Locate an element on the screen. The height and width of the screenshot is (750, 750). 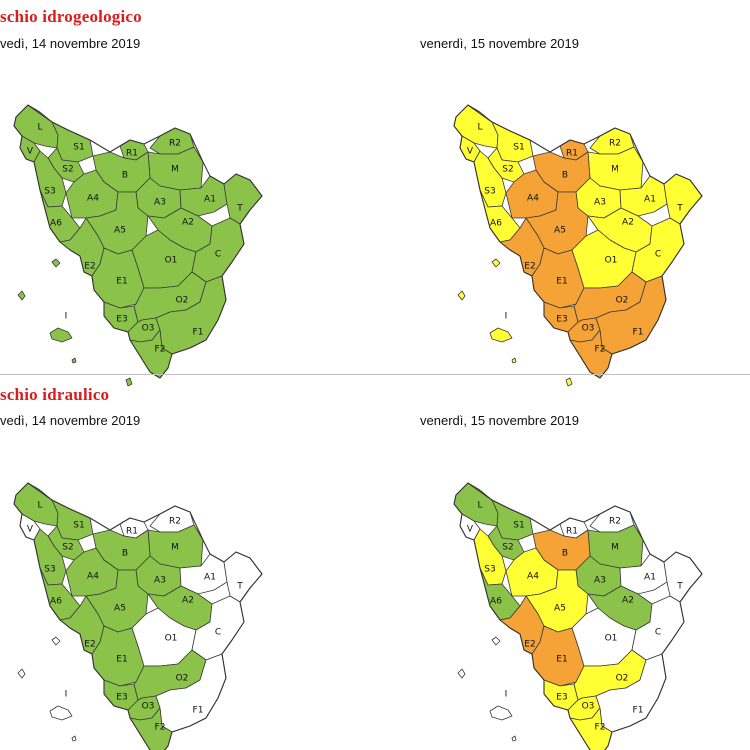
map-date-idro-right: venerdì, 15 novembre 2019 is located at coordinates (499, 43).